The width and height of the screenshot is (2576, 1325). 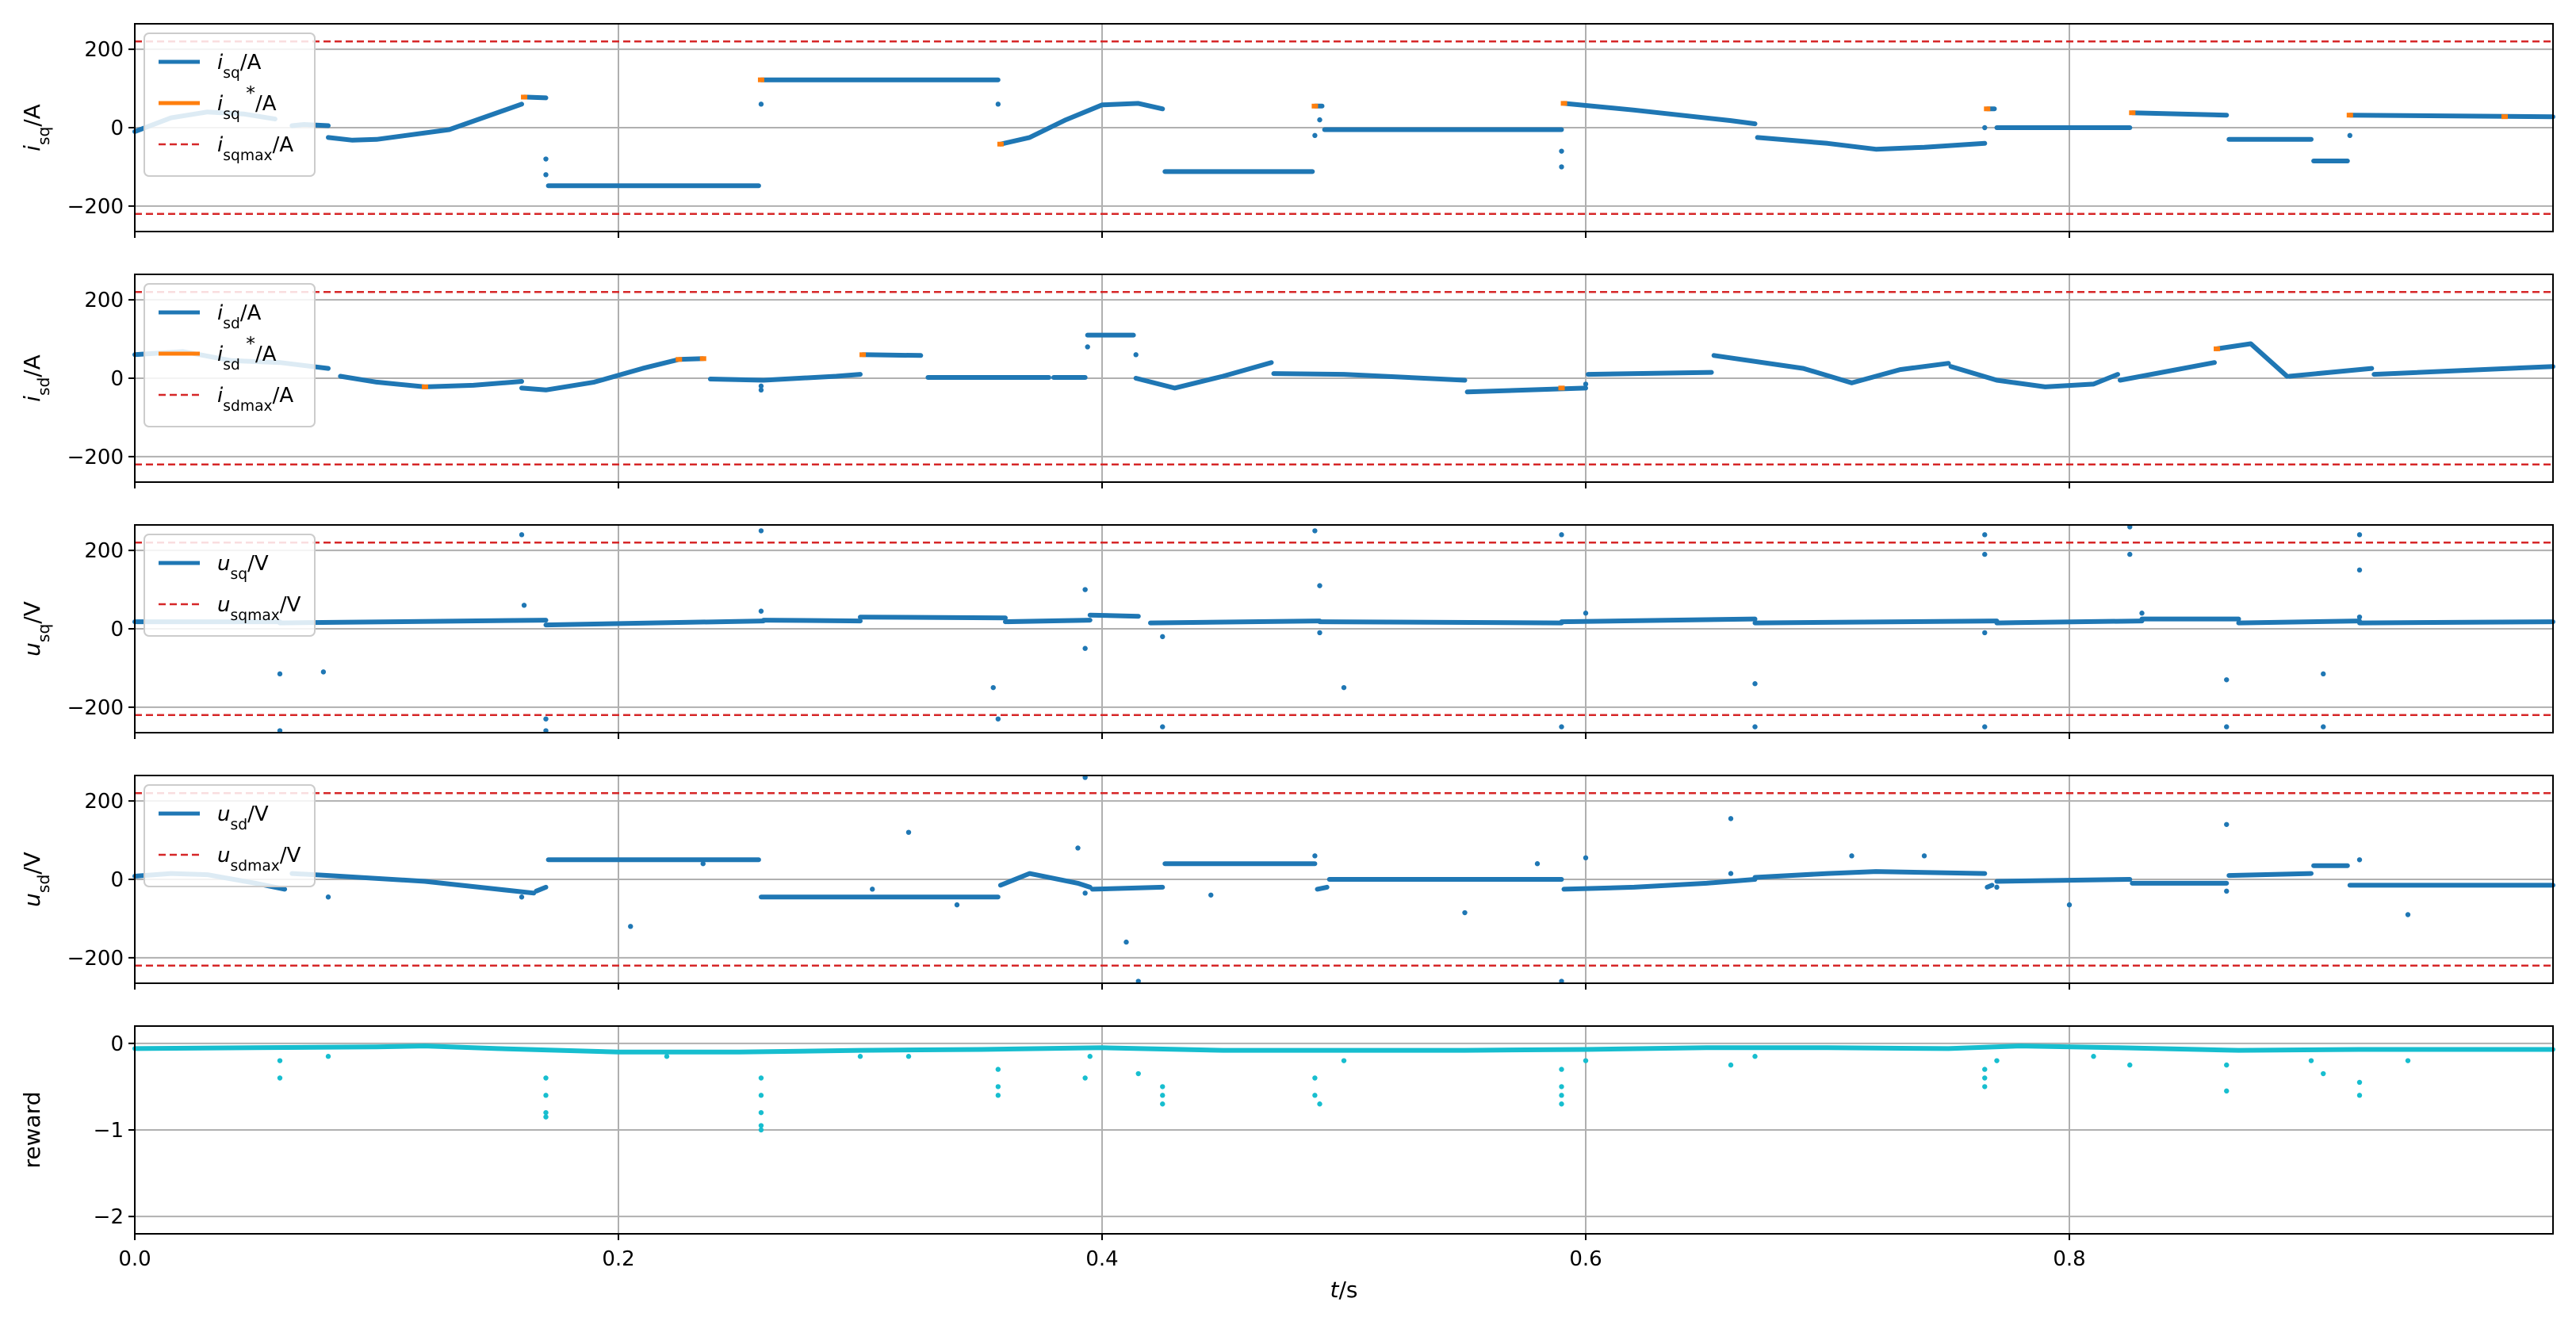 I want to click on y-axis-label: reward, so click(x=32, y=1131).